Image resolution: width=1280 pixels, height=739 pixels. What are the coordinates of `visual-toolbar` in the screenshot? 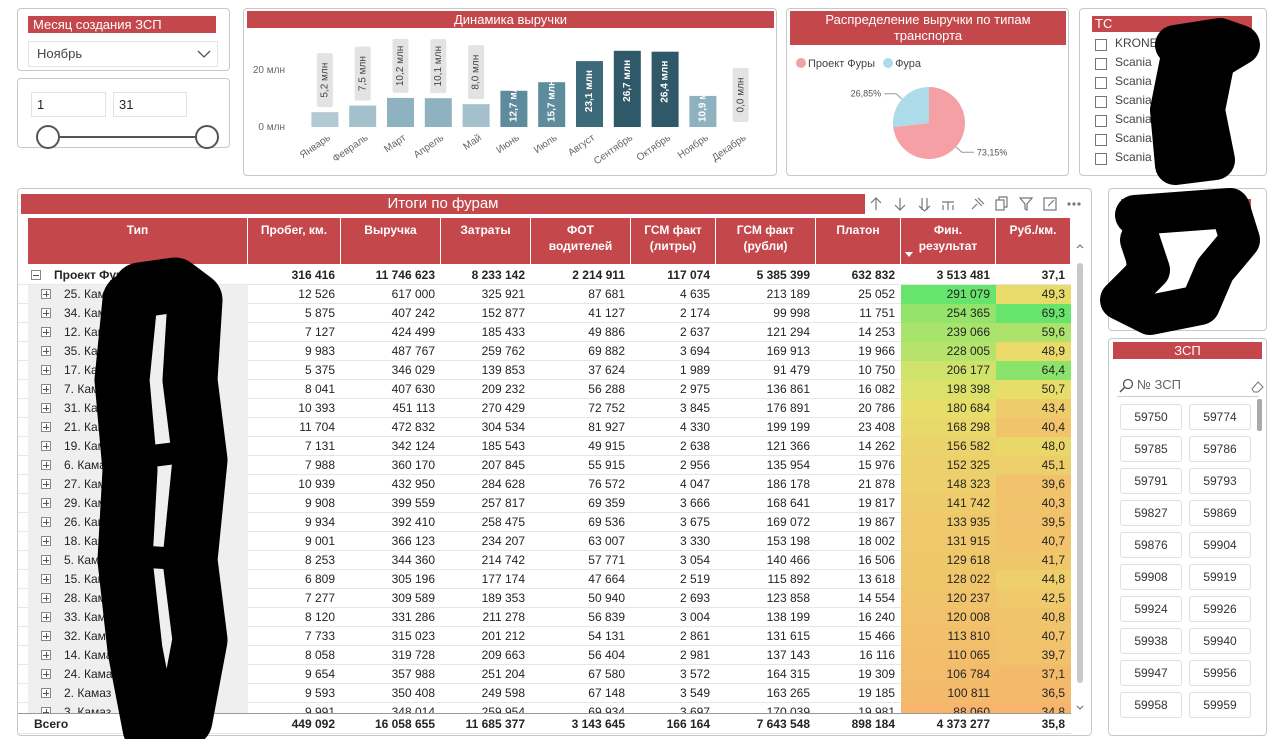 It's located at (978, 204).